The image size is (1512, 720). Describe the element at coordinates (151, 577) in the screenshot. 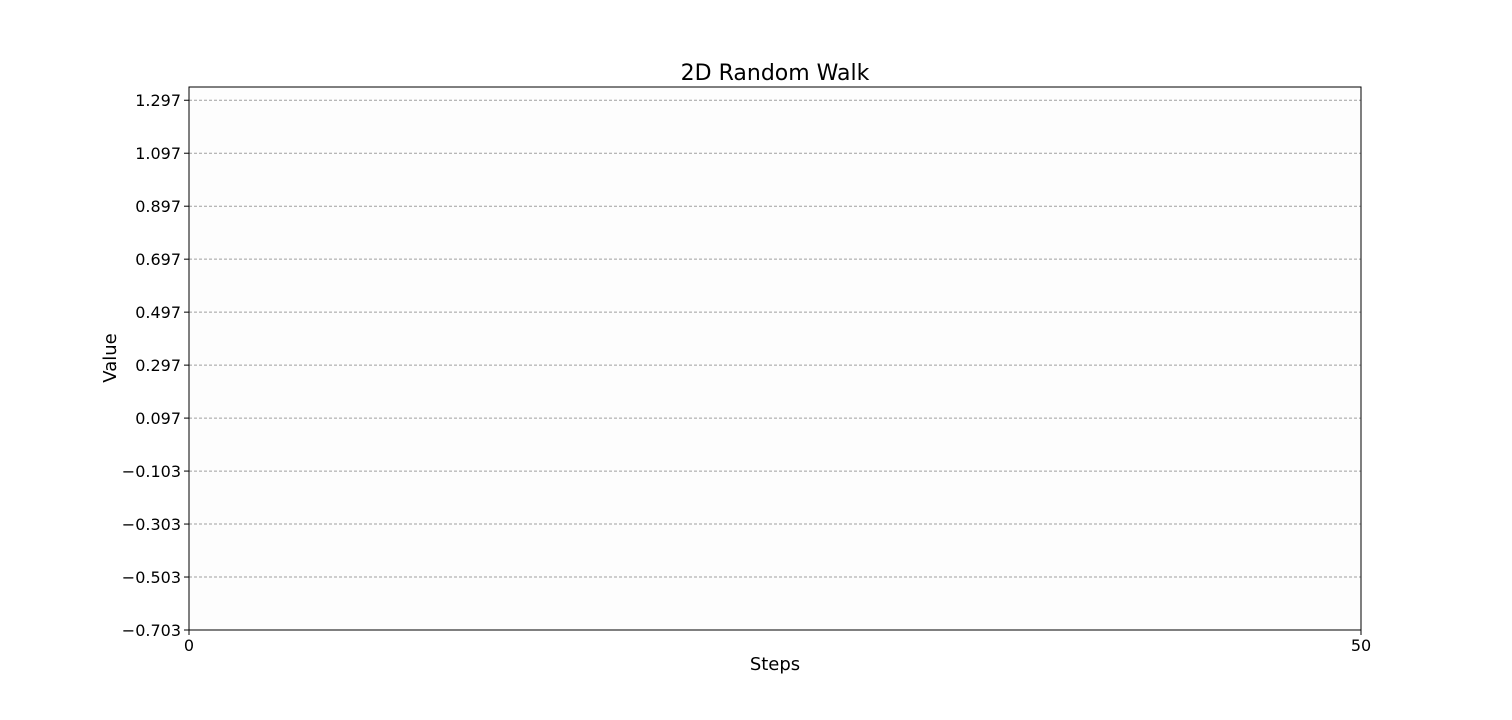

I see `y-tick-label: −0.503` at that location.